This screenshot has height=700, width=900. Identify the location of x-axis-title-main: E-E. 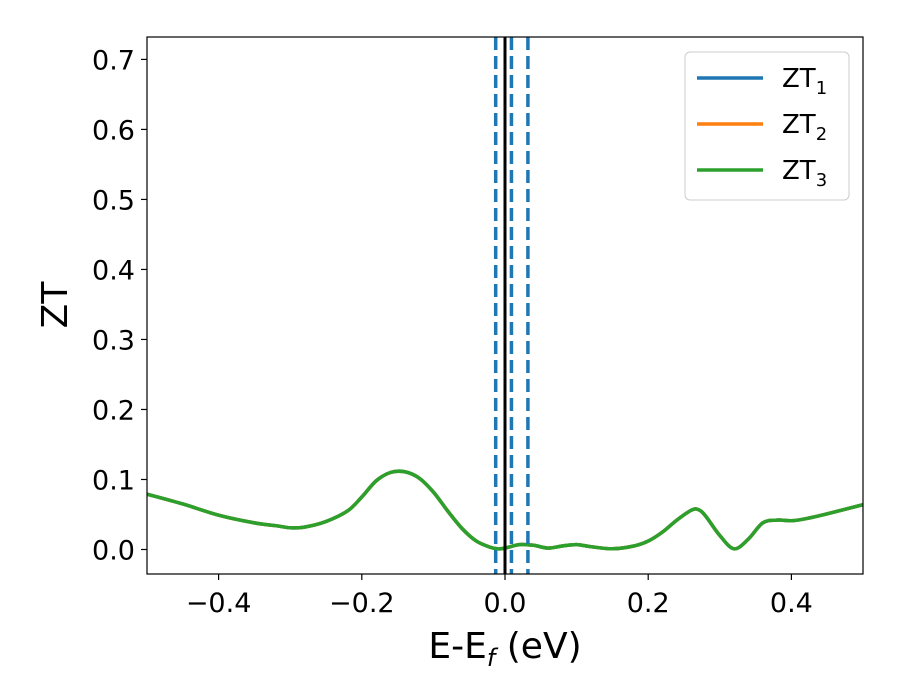
(457, 646).